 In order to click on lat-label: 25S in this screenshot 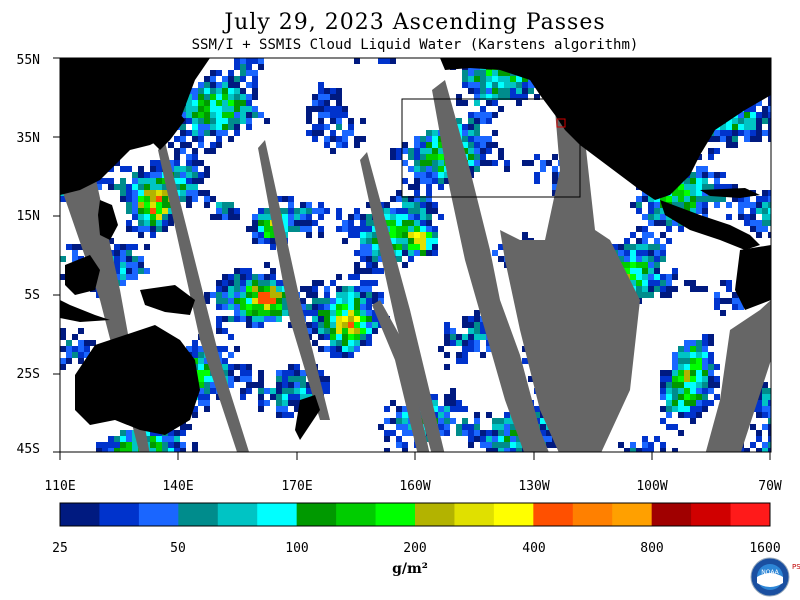, I will do `click(28, 374)`.